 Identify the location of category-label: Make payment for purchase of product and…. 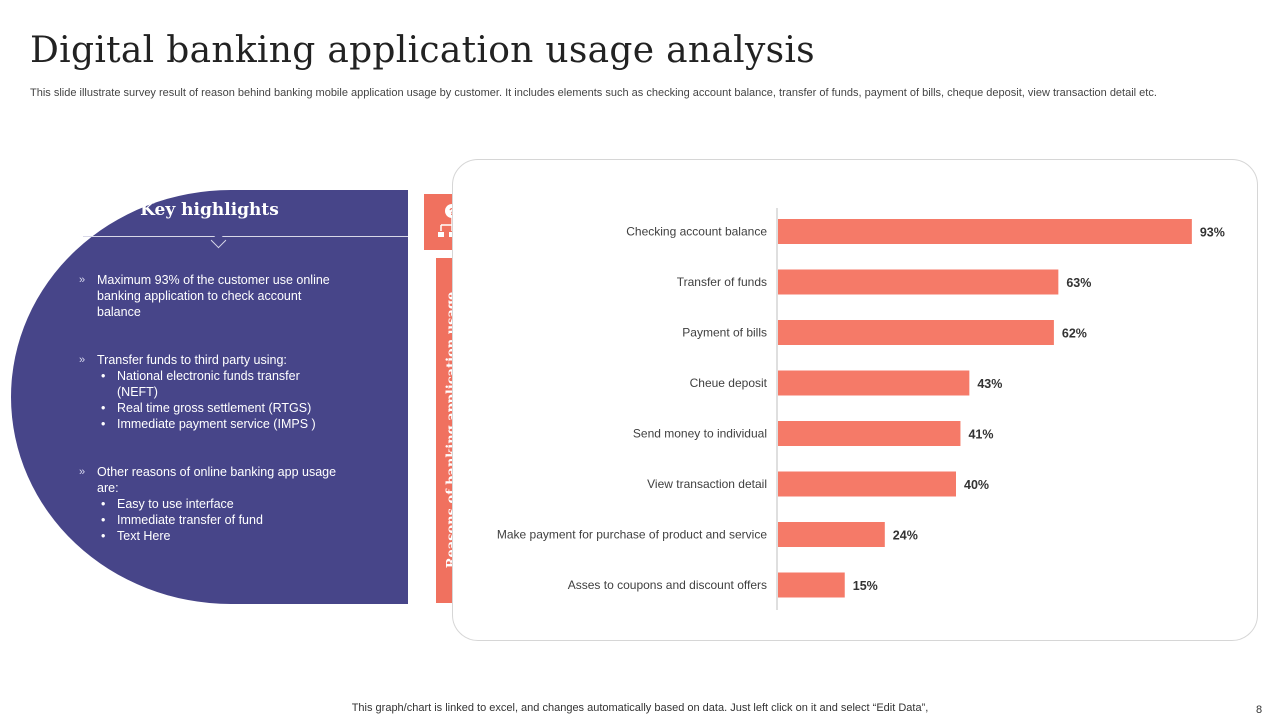
(632, 535).